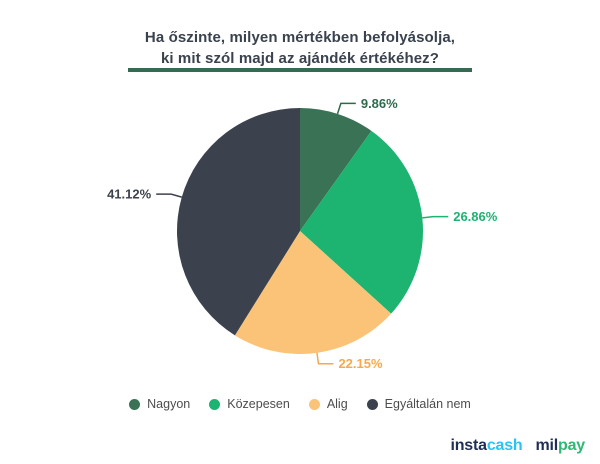 Image resolution: width=600 pixels, height=464 pixels. I want to click on slice-percentage-label: 22.15%, so click(360, 363).